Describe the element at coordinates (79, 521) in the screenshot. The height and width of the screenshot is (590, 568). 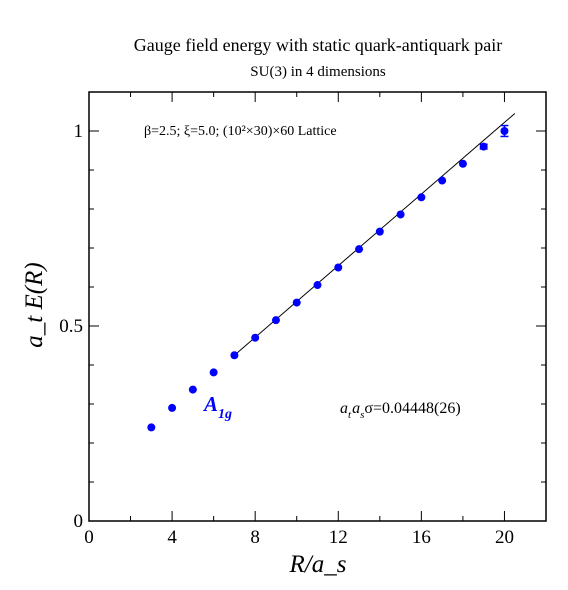
I see `y-tick-label: 0` at that location.